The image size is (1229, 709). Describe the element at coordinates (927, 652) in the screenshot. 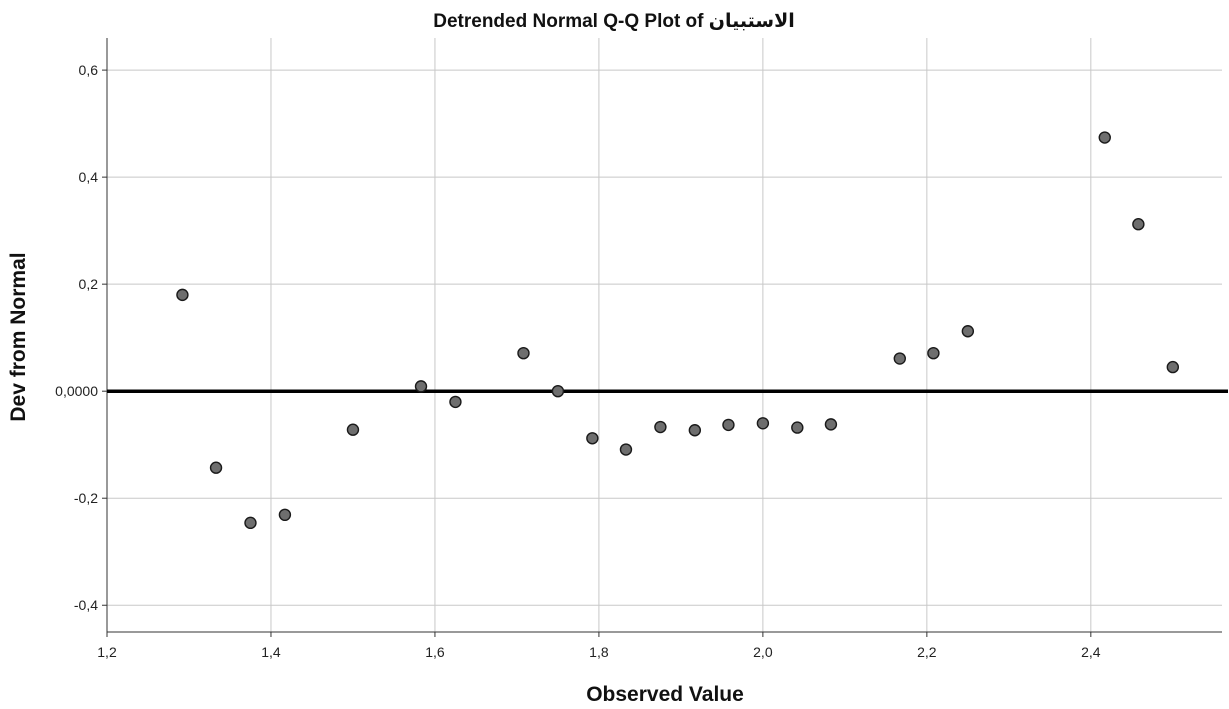

I see `x-tick-label: 2,2` at that location.